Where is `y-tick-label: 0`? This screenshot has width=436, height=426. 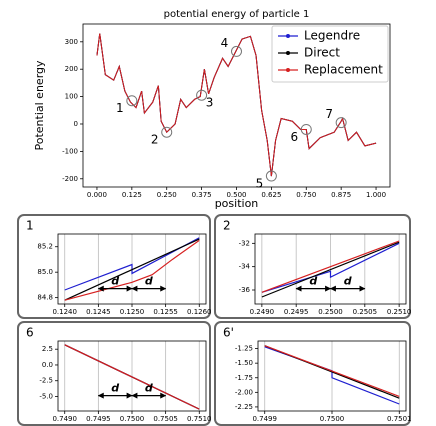
y-tick-label: 0 is located at coordinates (76, 124).